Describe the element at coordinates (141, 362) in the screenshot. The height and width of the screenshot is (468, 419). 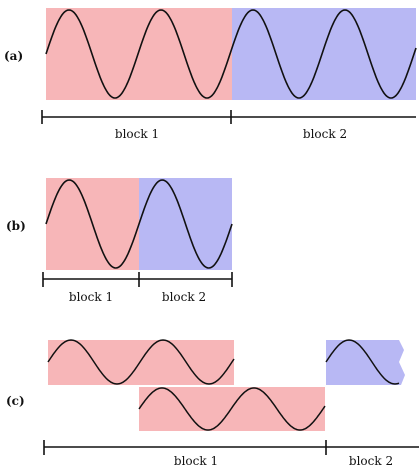
I see `panel-c-block-1-region-upper` at that location.